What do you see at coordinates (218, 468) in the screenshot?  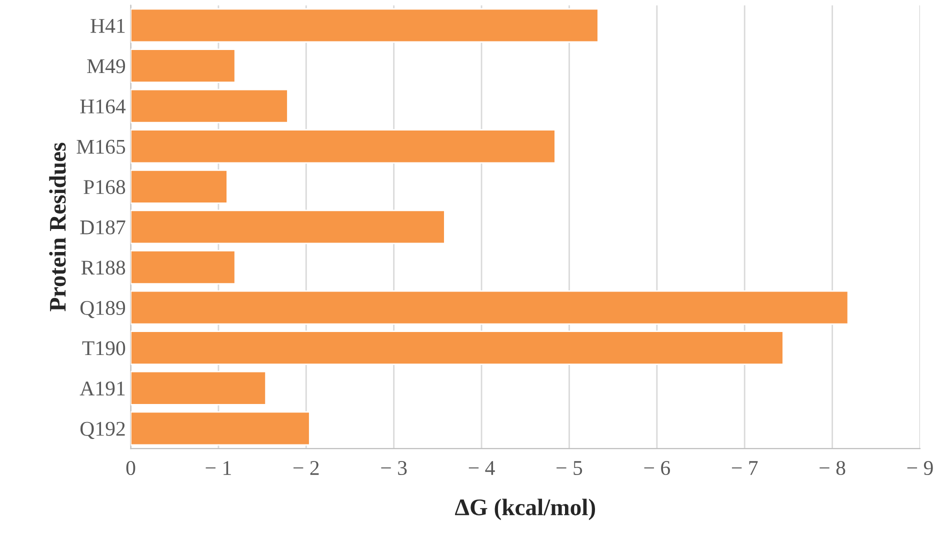 I see `x-tick-label: − 1` at bounding box center [218, 468].